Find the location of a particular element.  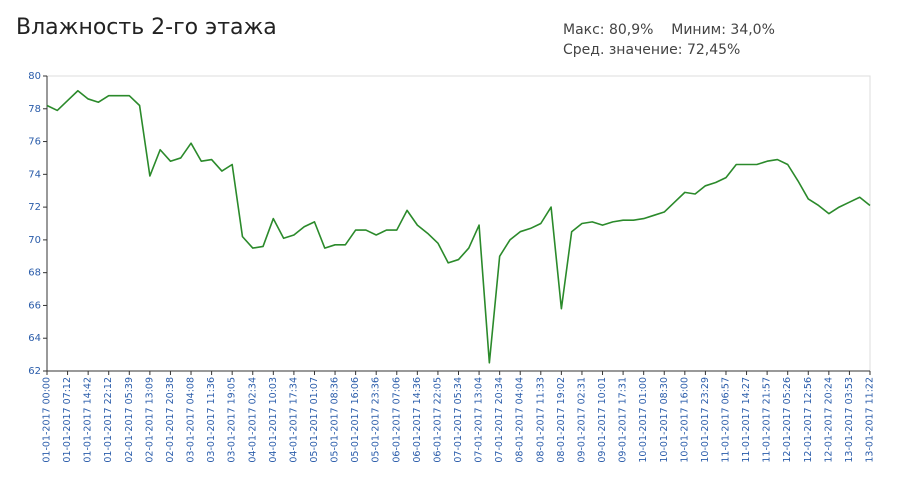

x-tick-label: 09-01-2017 17:31 is located at coordinates (623, 420).